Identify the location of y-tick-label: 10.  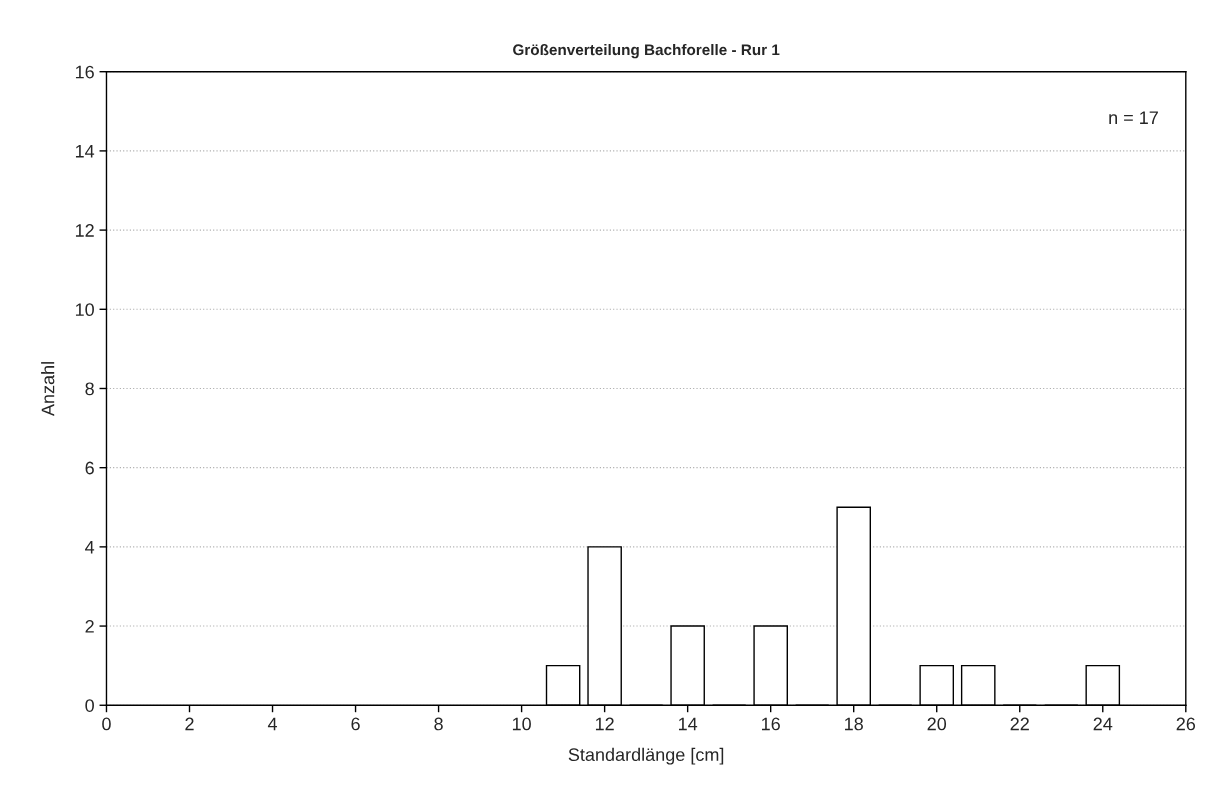
(84, 310).